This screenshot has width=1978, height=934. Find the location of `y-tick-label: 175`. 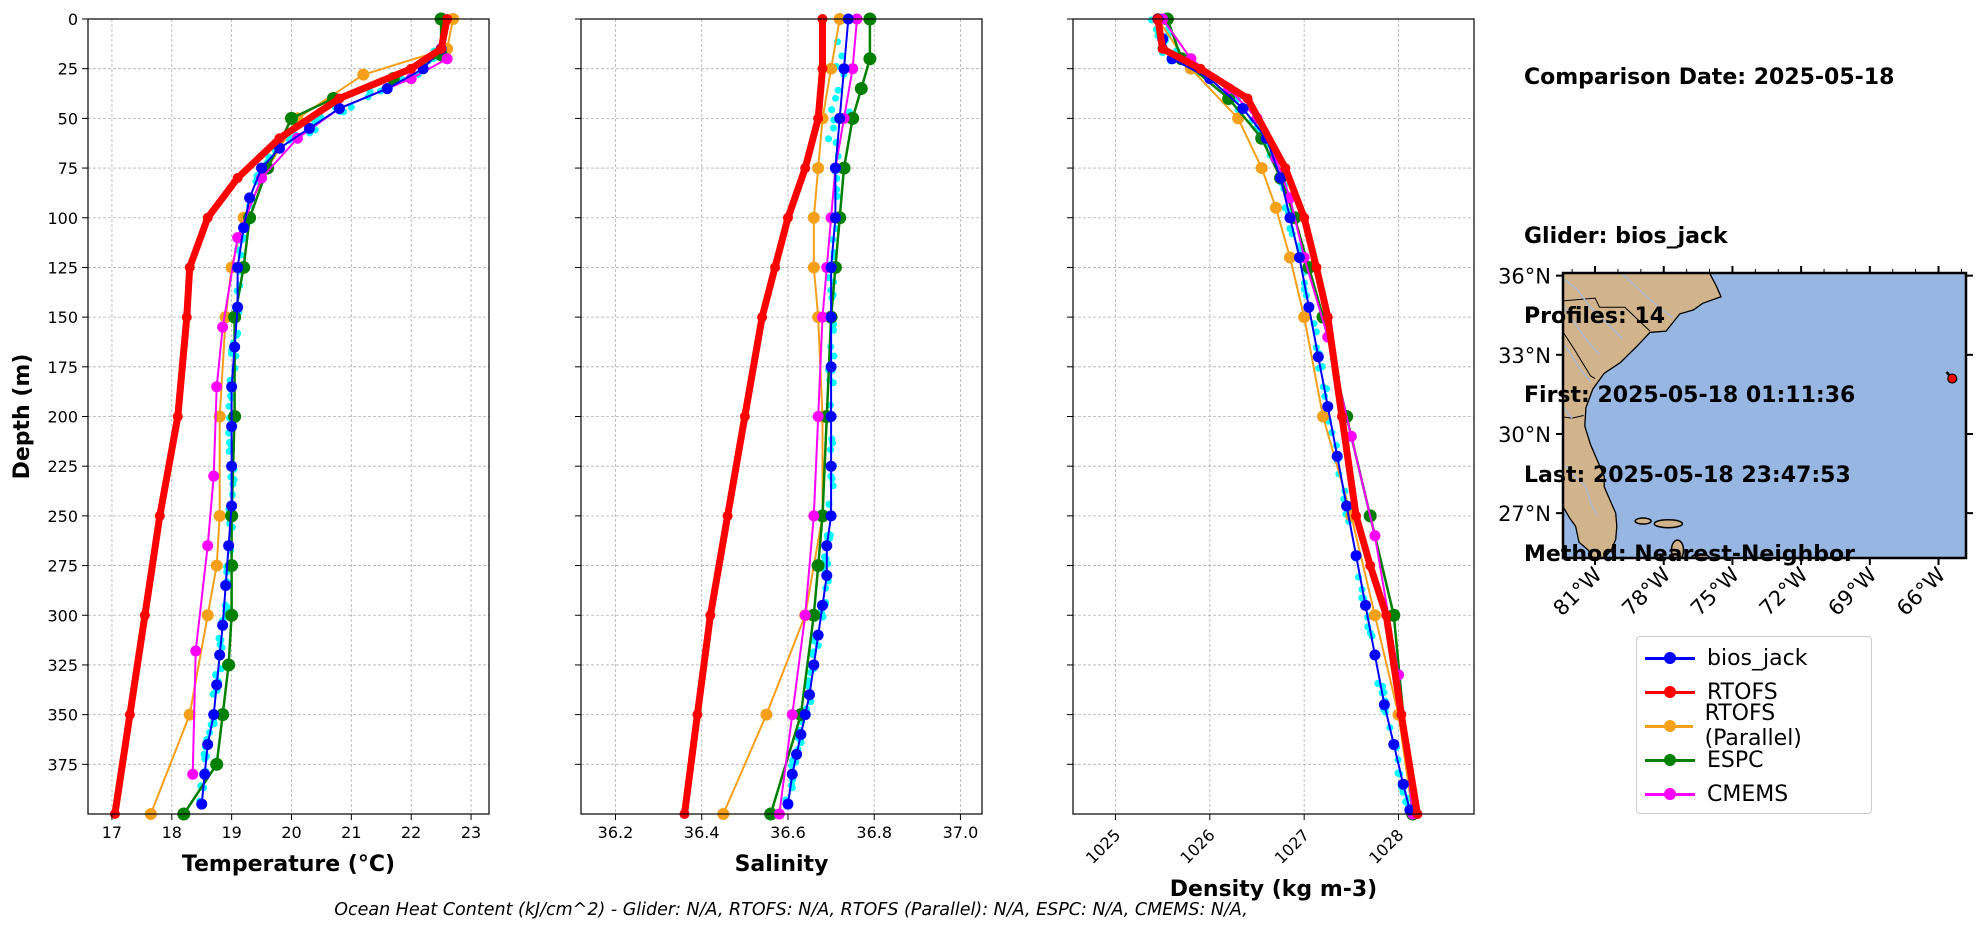

y-tick-label: 175 is located at coordinates (62, 367).